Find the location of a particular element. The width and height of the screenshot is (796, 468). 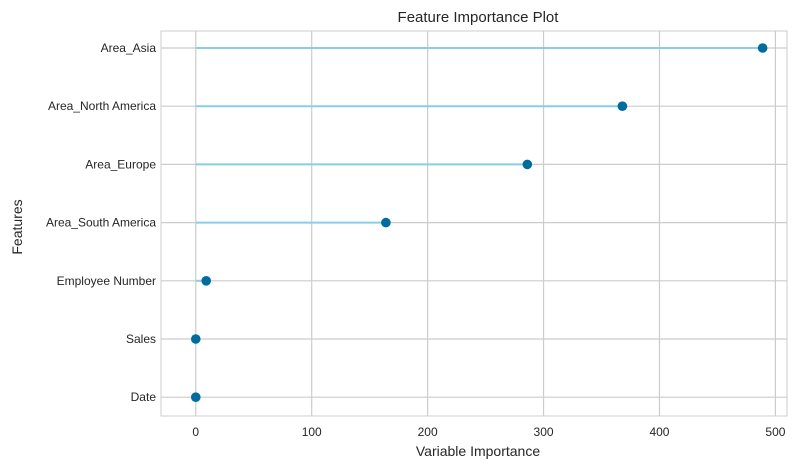

y-tick-label: Area_Asia is located at coordinates (129, 48).